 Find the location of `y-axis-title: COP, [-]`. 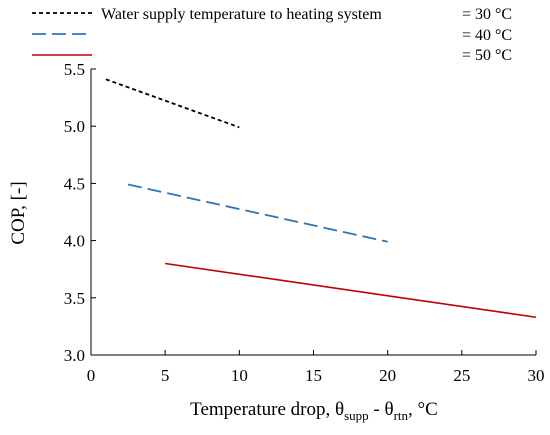

y-axis-title: COP, [-] is located at coordinates (18, 212).